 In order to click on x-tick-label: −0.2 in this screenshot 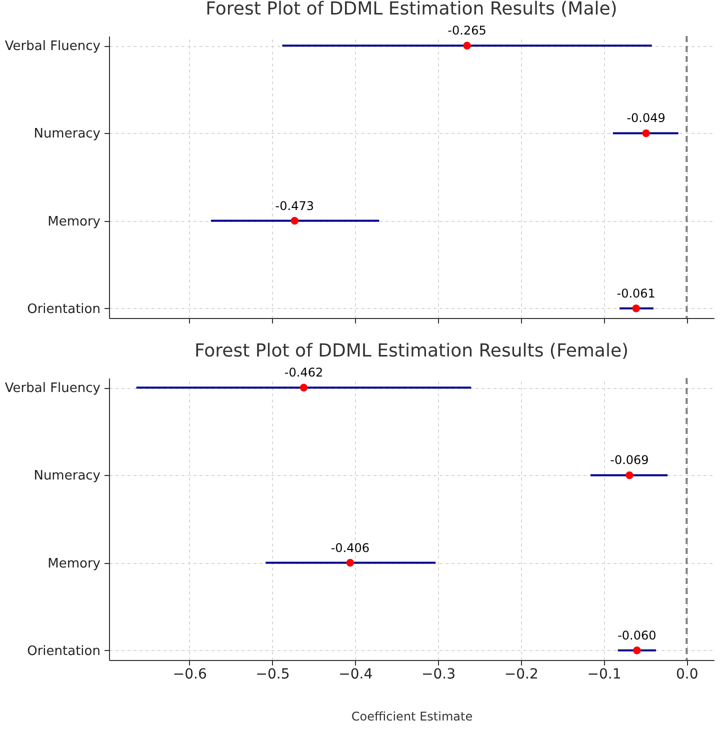, I will do `click(521, 674)`.